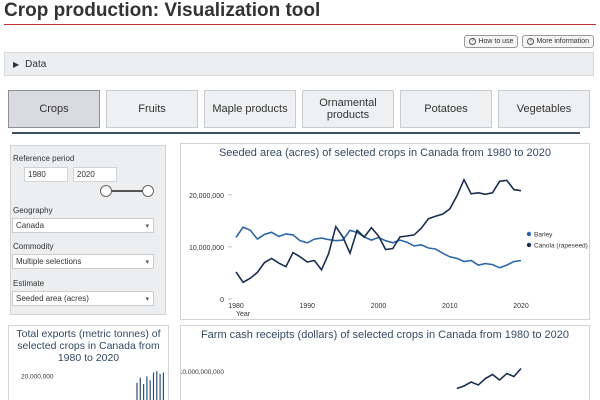 The height and width of the screenshot is (400, 600). What do you see at coordinates (446, 109) in the screenshot?
I see `tab-potatoes: Potatoes` at bounding box center [446, 109].